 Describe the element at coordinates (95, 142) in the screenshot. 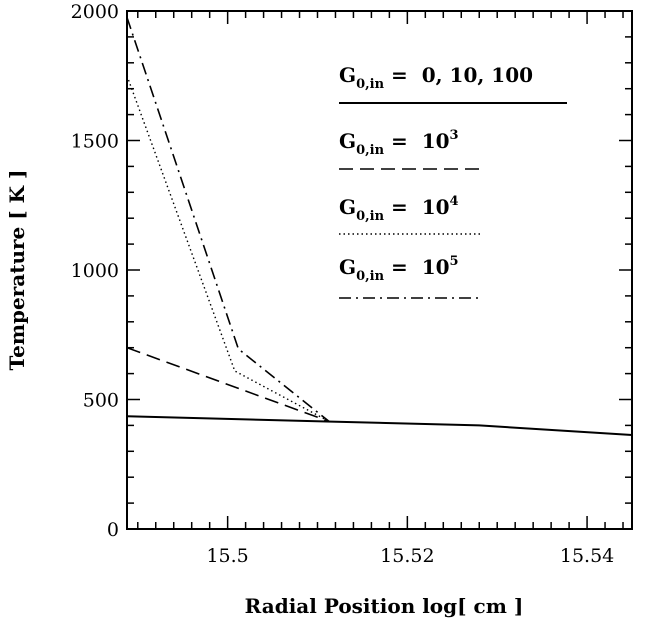

I see `y-tick-label: 1500` at that location.